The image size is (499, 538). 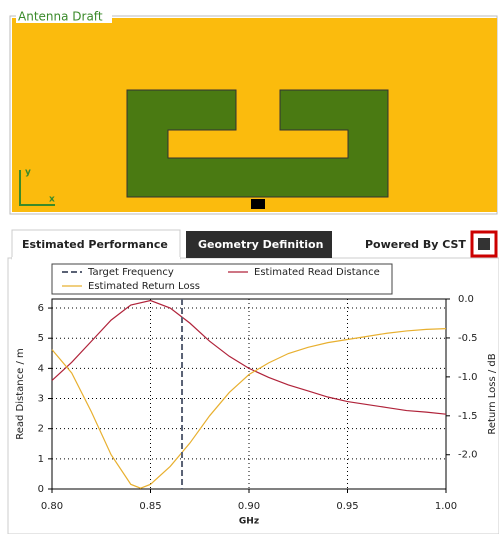 What do you see at coordinates (41, 459) in the screenshot?
I see `y-tick-label: 1` at bounding box center [41, 459].